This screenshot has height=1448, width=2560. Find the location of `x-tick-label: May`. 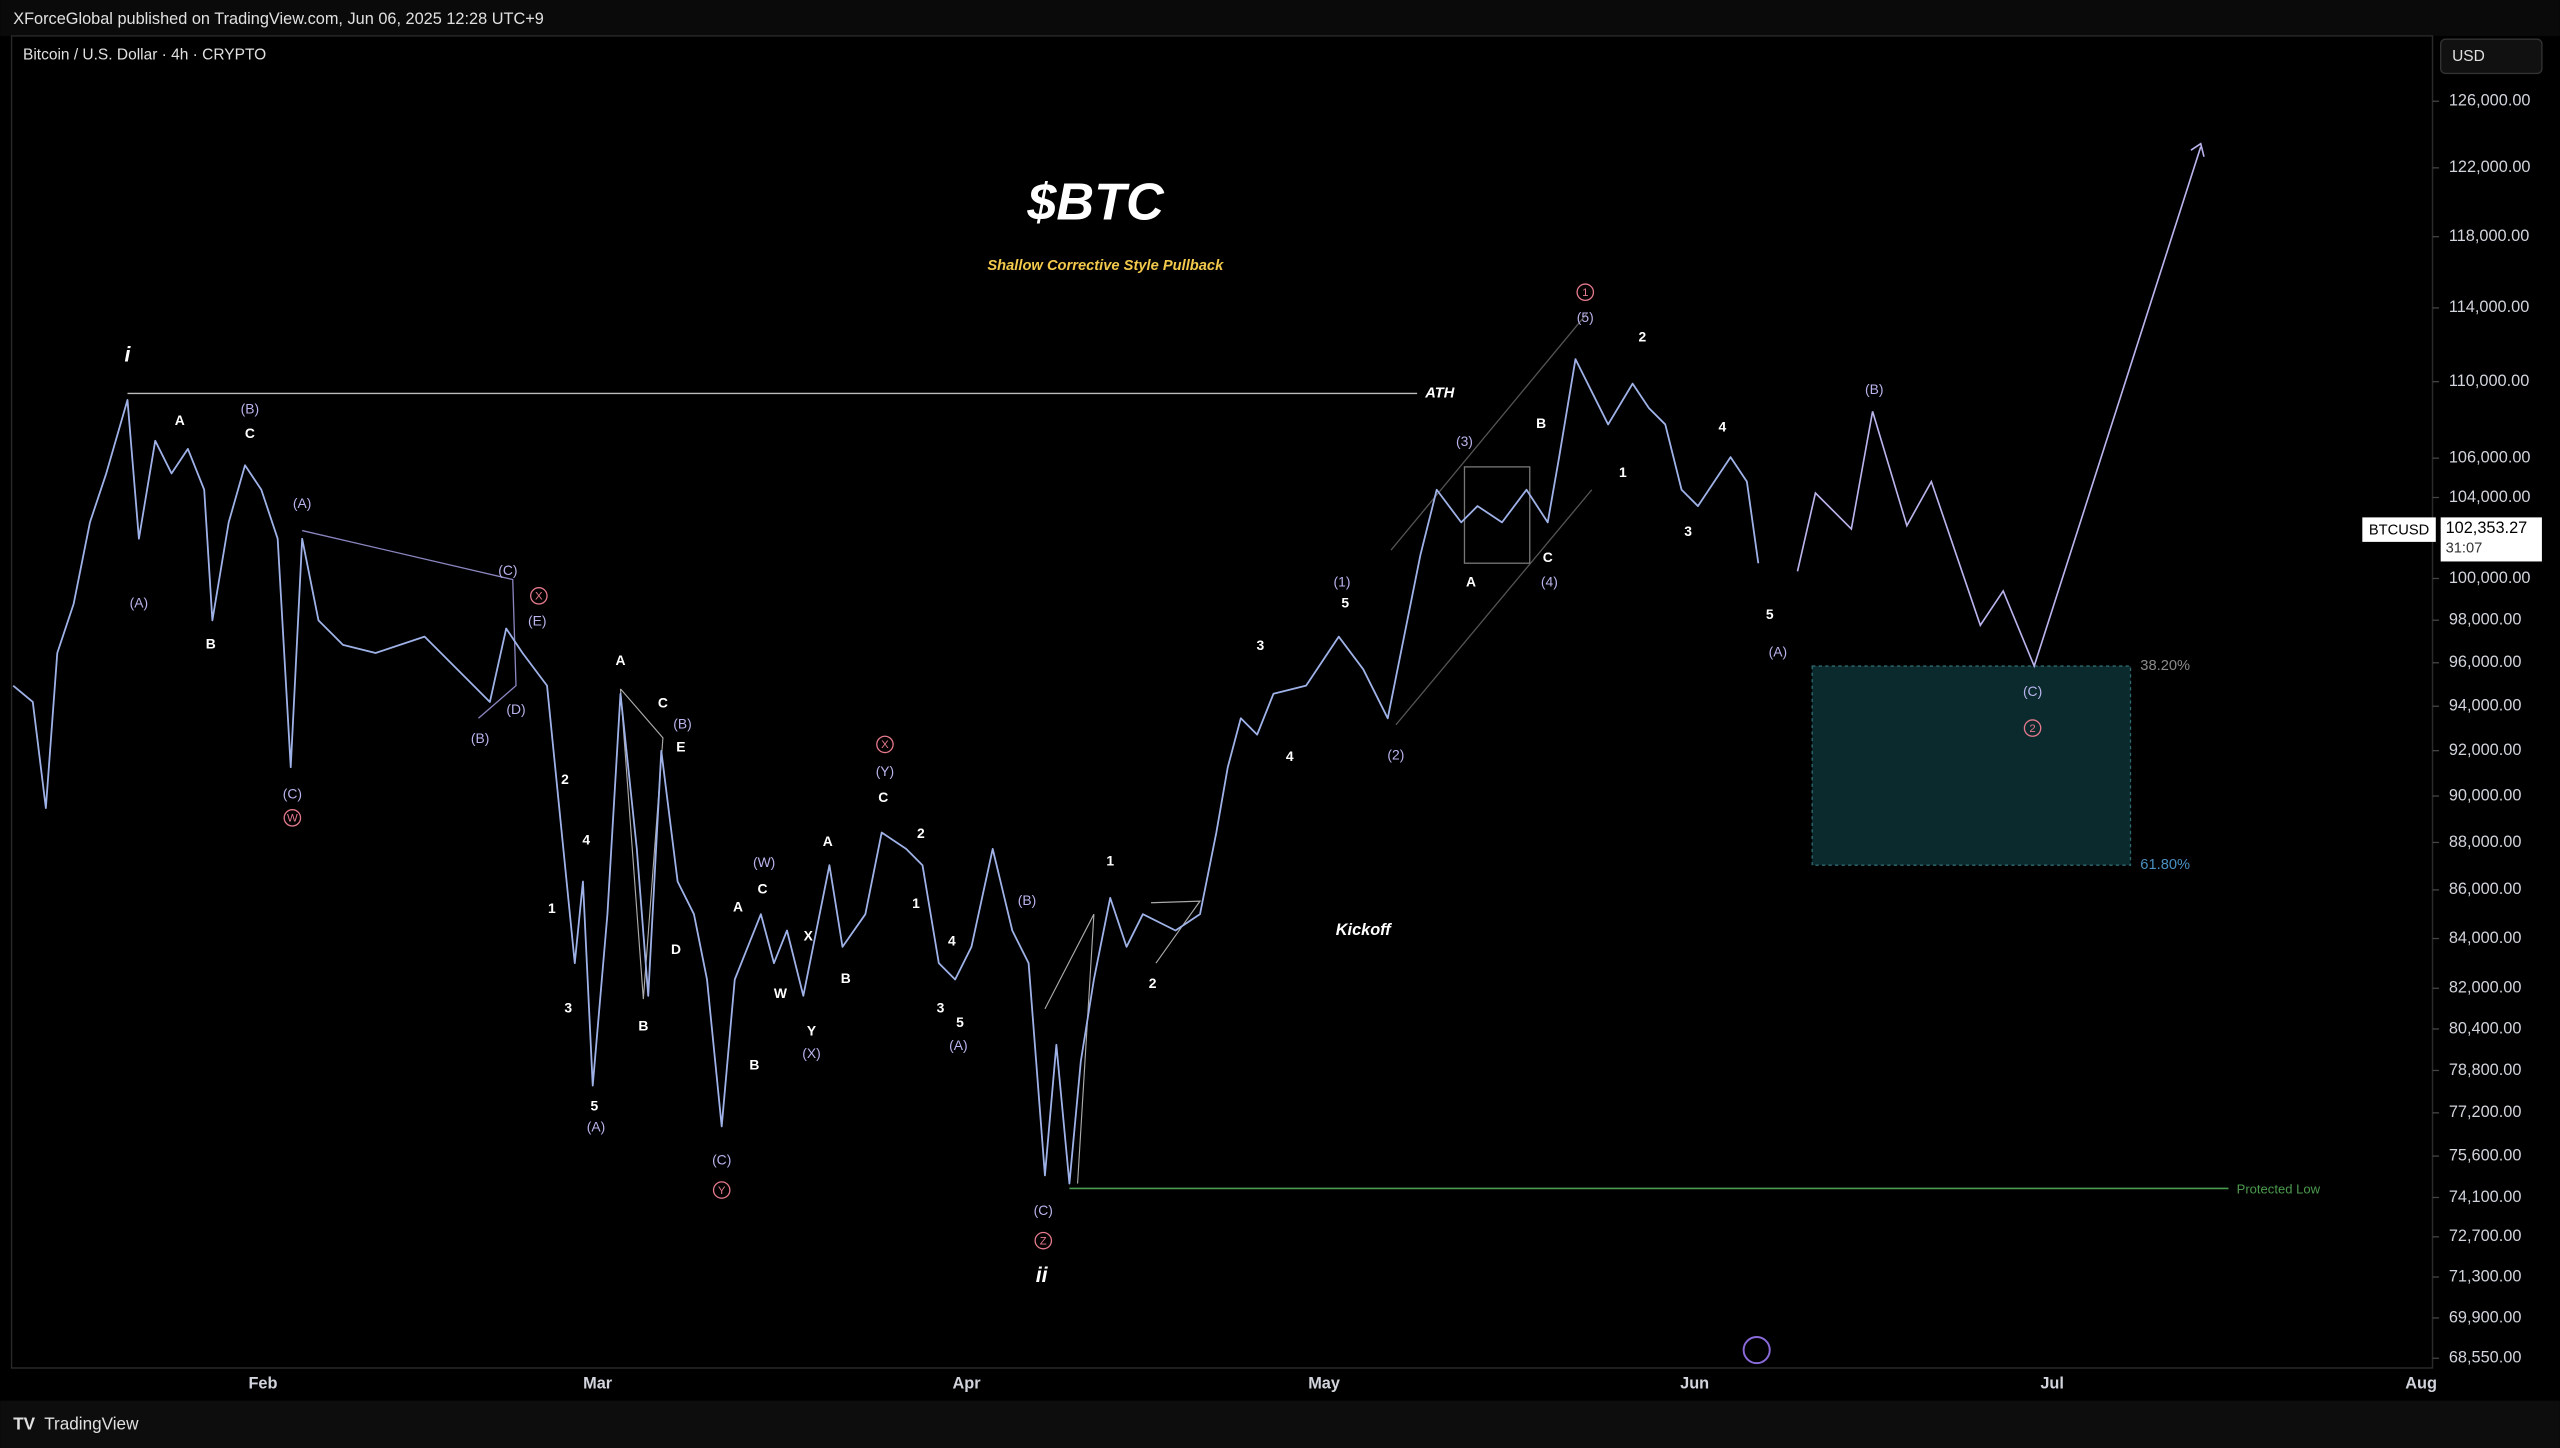

x-tick-label: May is located at coordinates (1324, 1384).